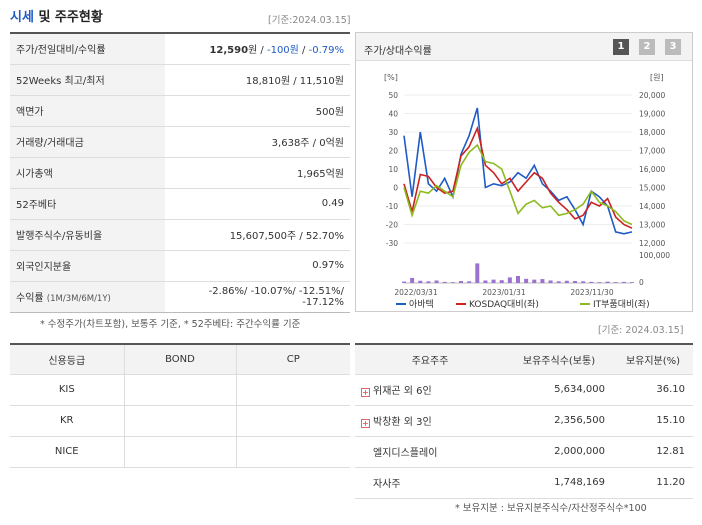  Describe the element at coordinates (393, 114) in the screenshot. I see `left-tick-label: 40` at that location.